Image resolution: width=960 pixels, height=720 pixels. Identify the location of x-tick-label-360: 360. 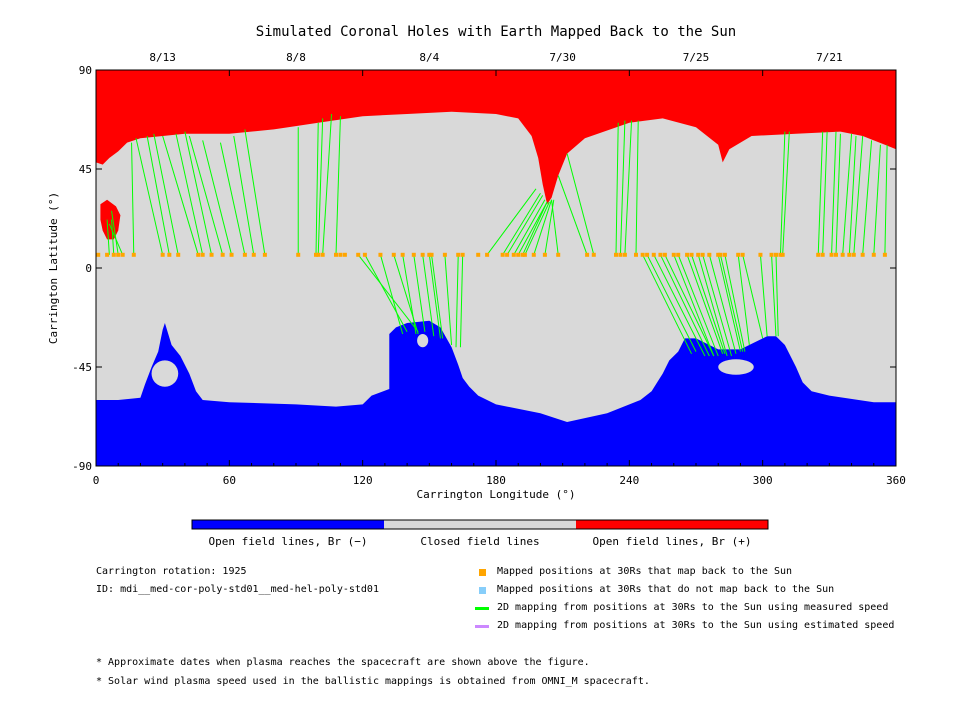
(896, 480).